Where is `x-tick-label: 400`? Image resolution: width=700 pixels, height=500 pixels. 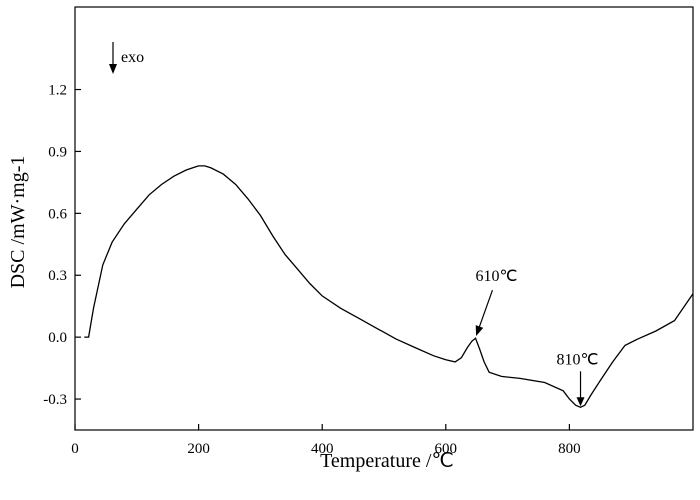
x-tick-label: 400 is located at coordinates (322, 449).